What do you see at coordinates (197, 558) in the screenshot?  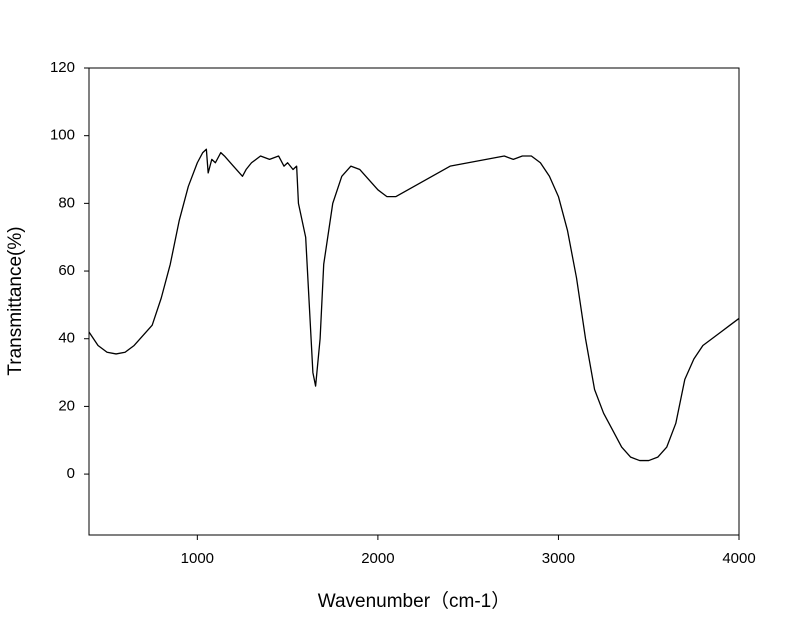 I see `x-tick-label: 1000` at bounding box center [197, 558].